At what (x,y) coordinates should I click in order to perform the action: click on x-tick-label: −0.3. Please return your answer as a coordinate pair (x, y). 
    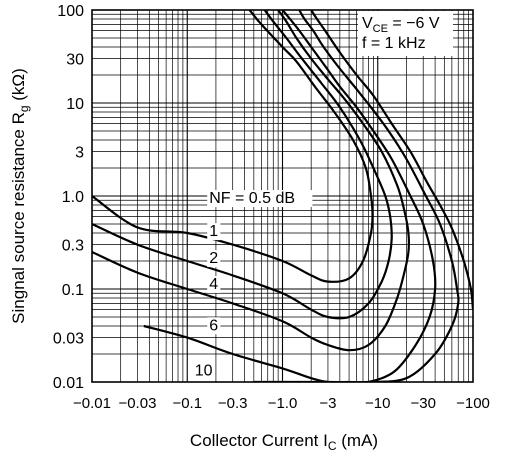
    Looking at the image, I should click on (233, 403).